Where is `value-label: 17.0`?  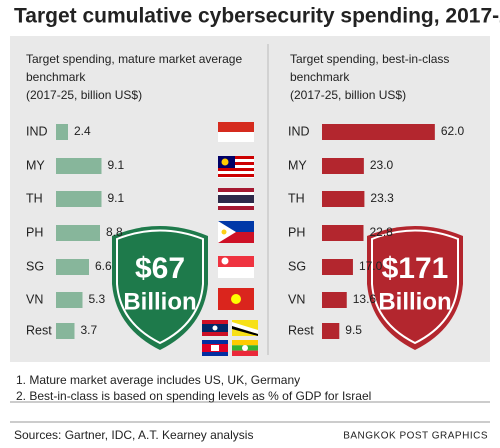 value-label: 17.0 is located at coordinates (371, 266).